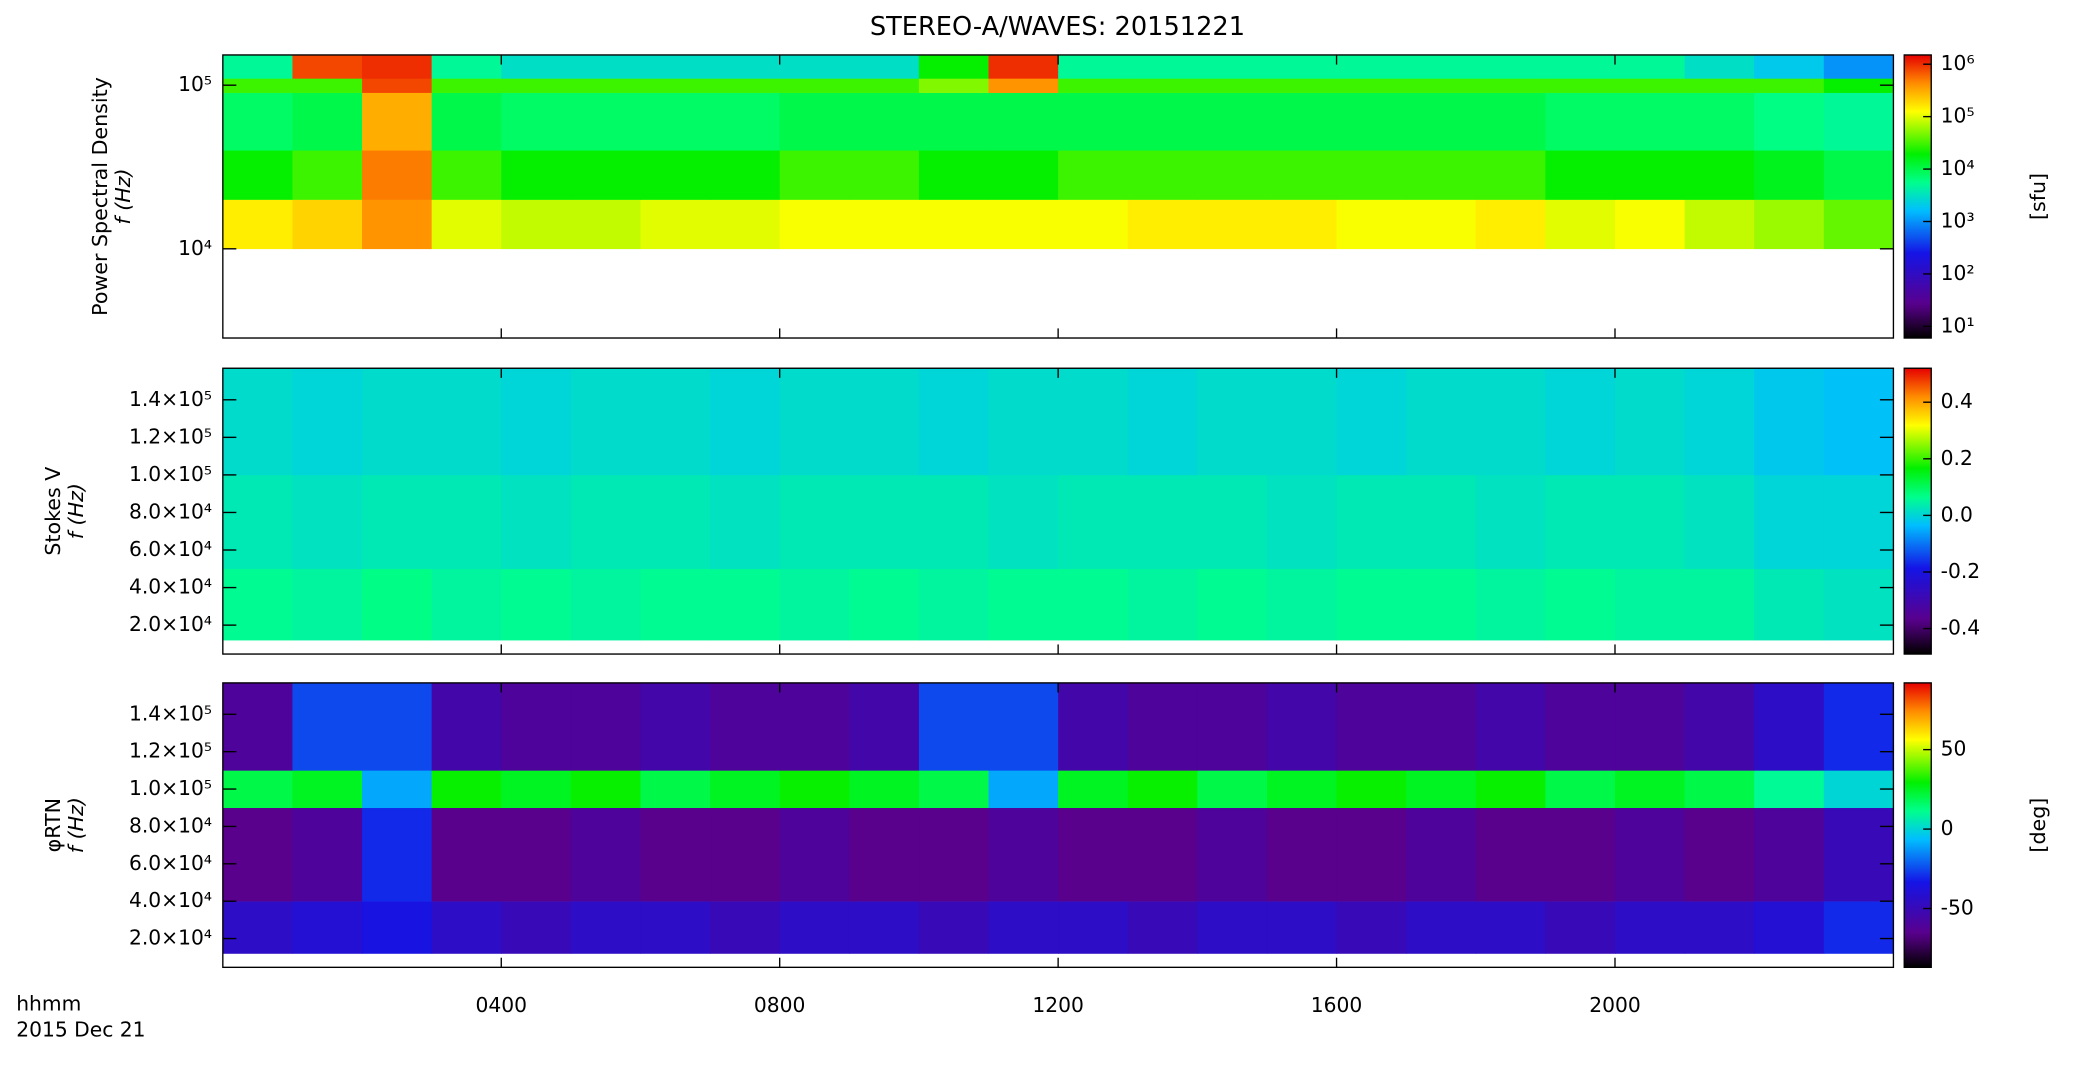 This screenshot has width=2096, height=1080. Describe the element at coordinates (170, 624) in the screenshot. I see `y-tick-label: 2.0×10⁴` at that location.